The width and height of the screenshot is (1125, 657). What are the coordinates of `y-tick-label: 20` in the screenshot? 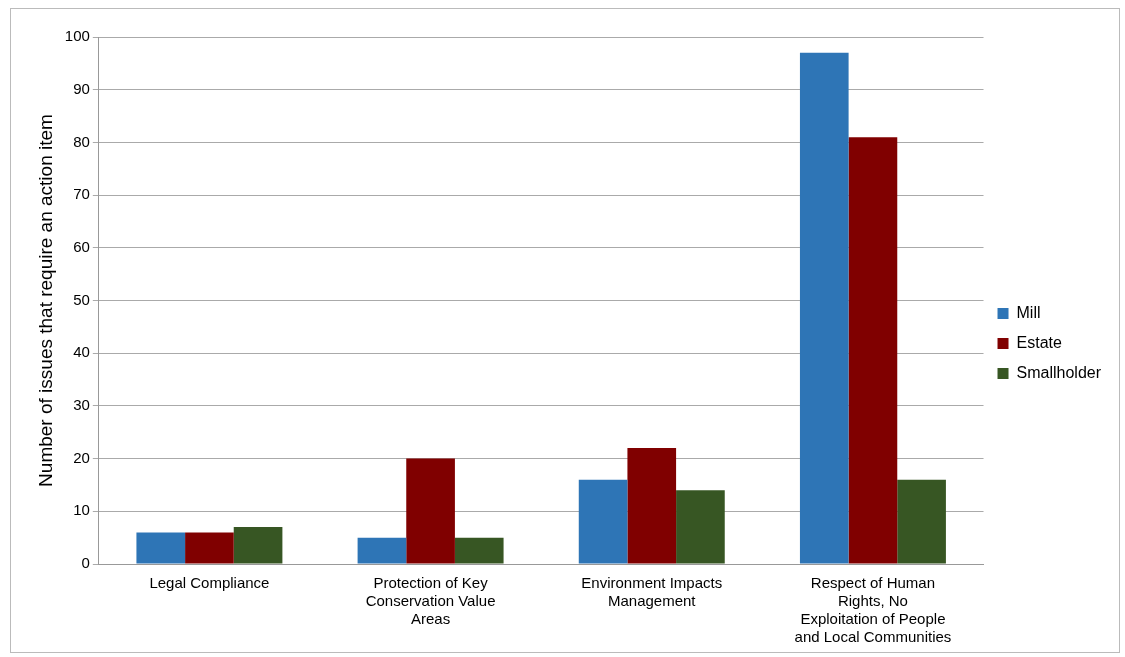 It's located at (81, 457).